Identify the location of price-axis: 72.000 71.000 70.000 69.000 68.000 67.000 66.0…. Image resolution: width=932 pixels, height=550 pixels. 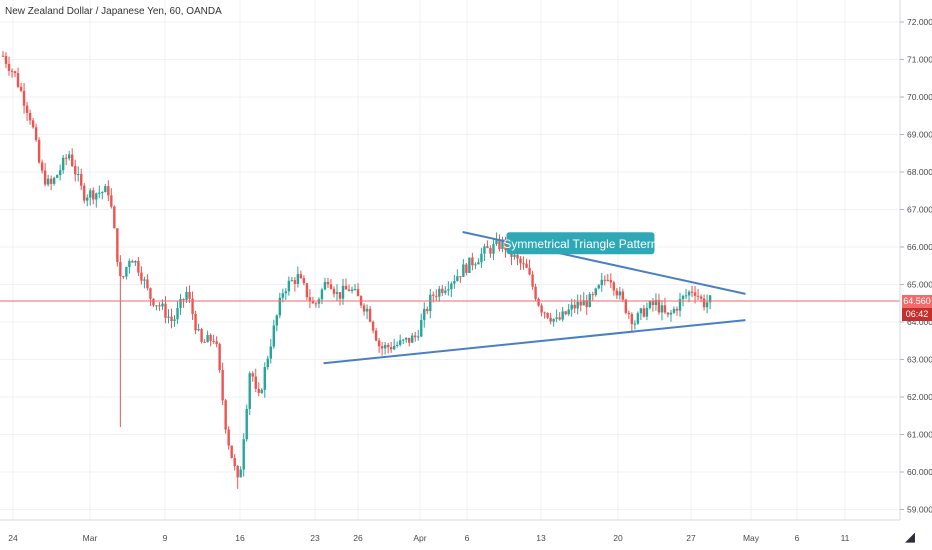
(915, 260).